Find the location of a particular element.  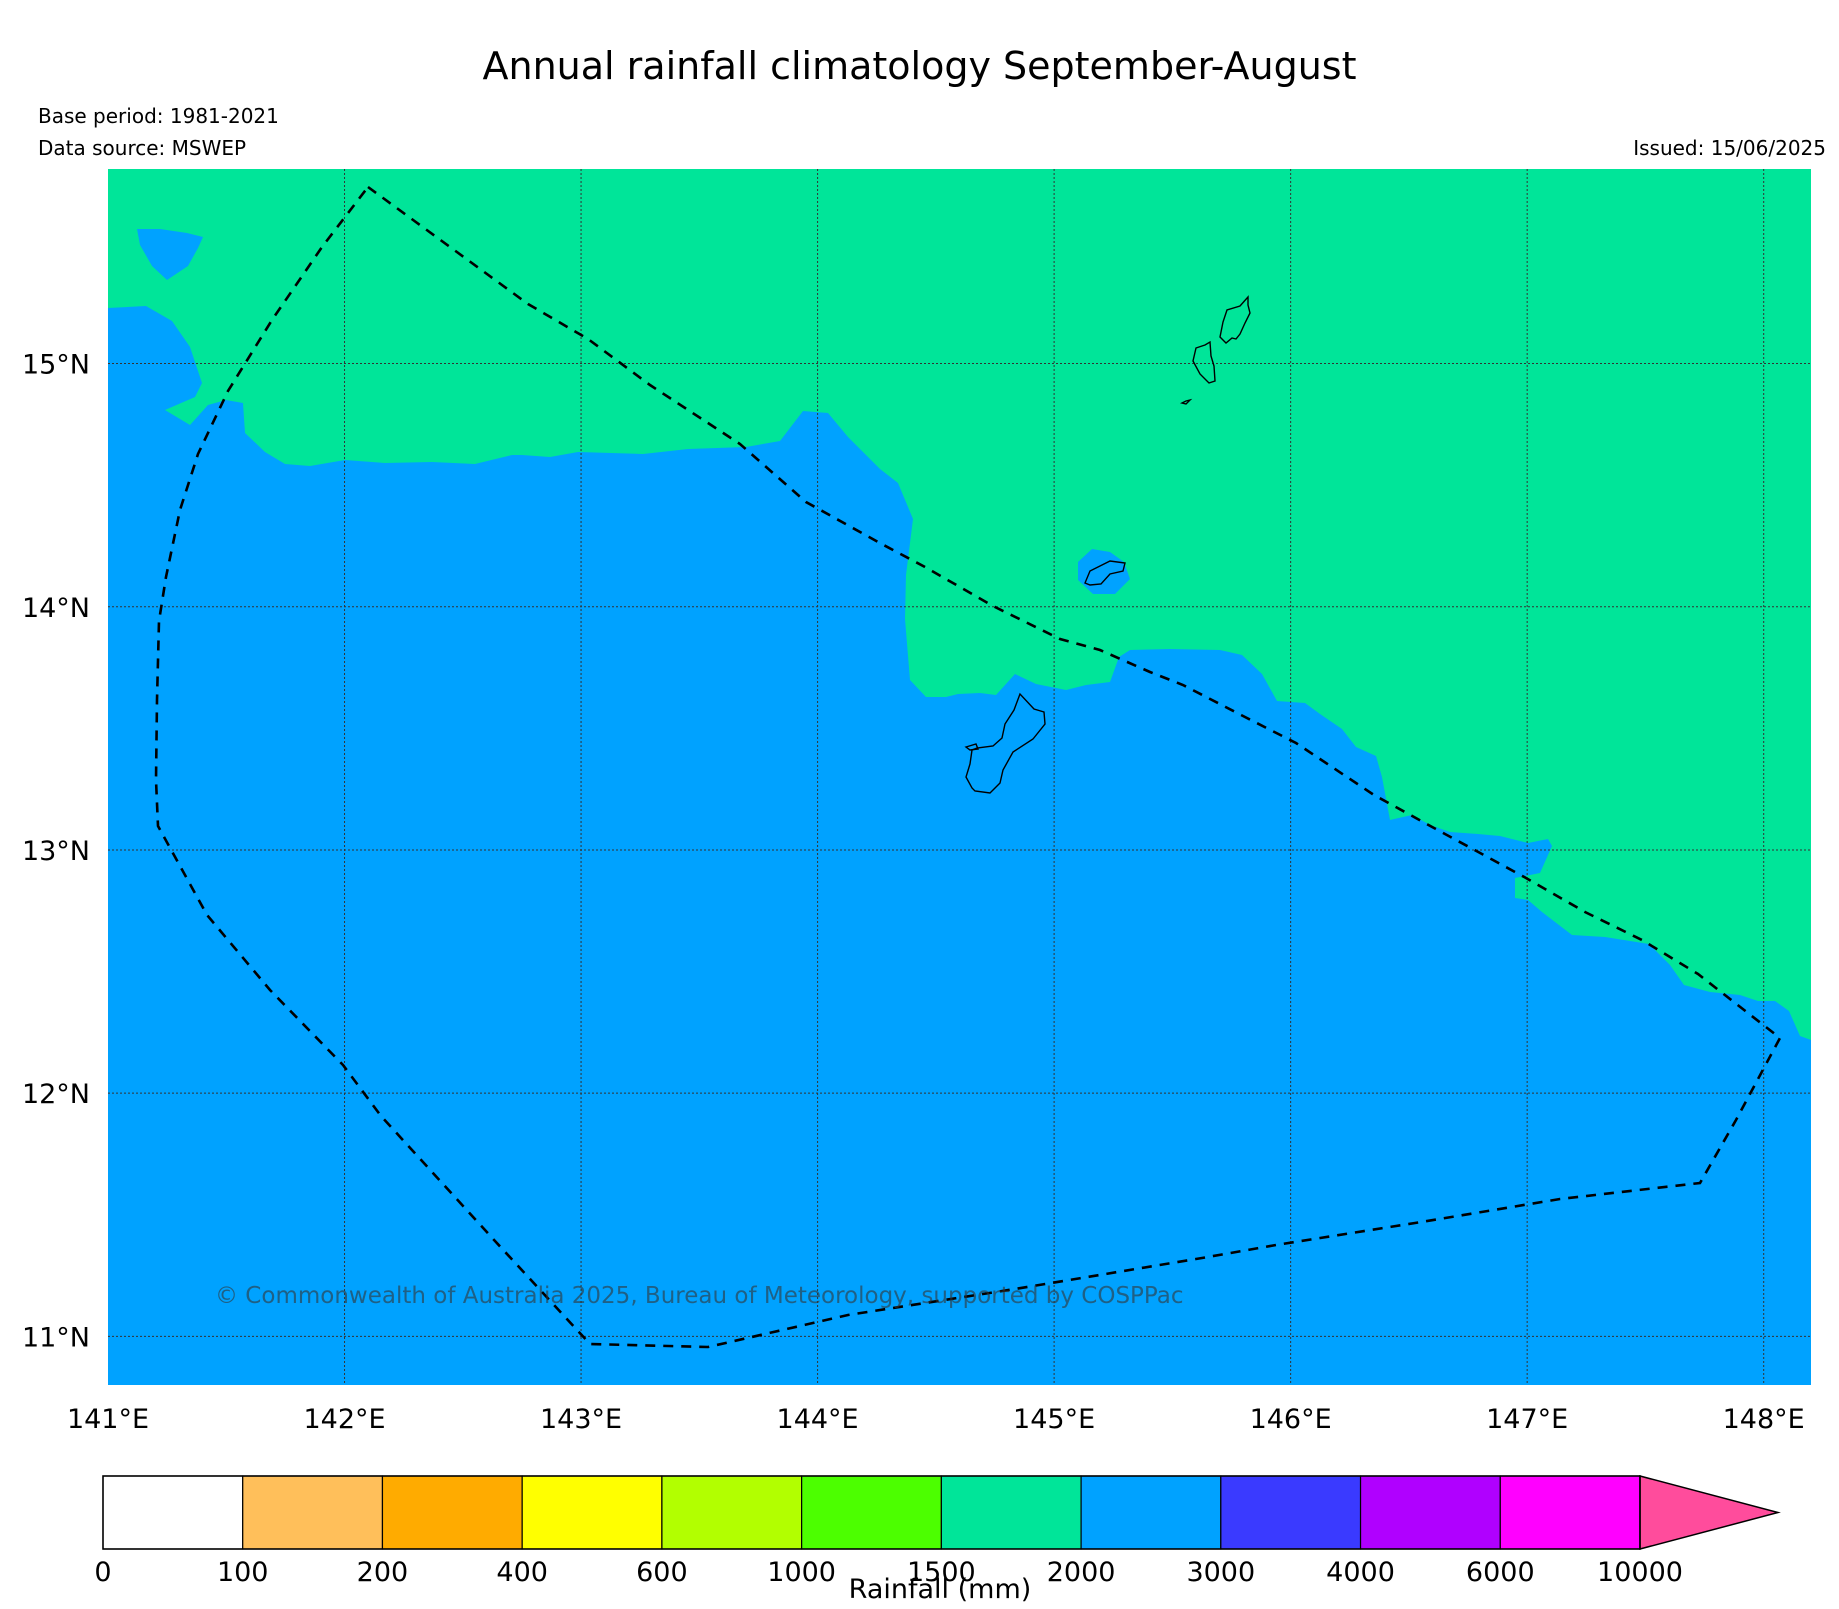

colorbar-tick-label: 3000 is located at coordinates (1220, 1572).